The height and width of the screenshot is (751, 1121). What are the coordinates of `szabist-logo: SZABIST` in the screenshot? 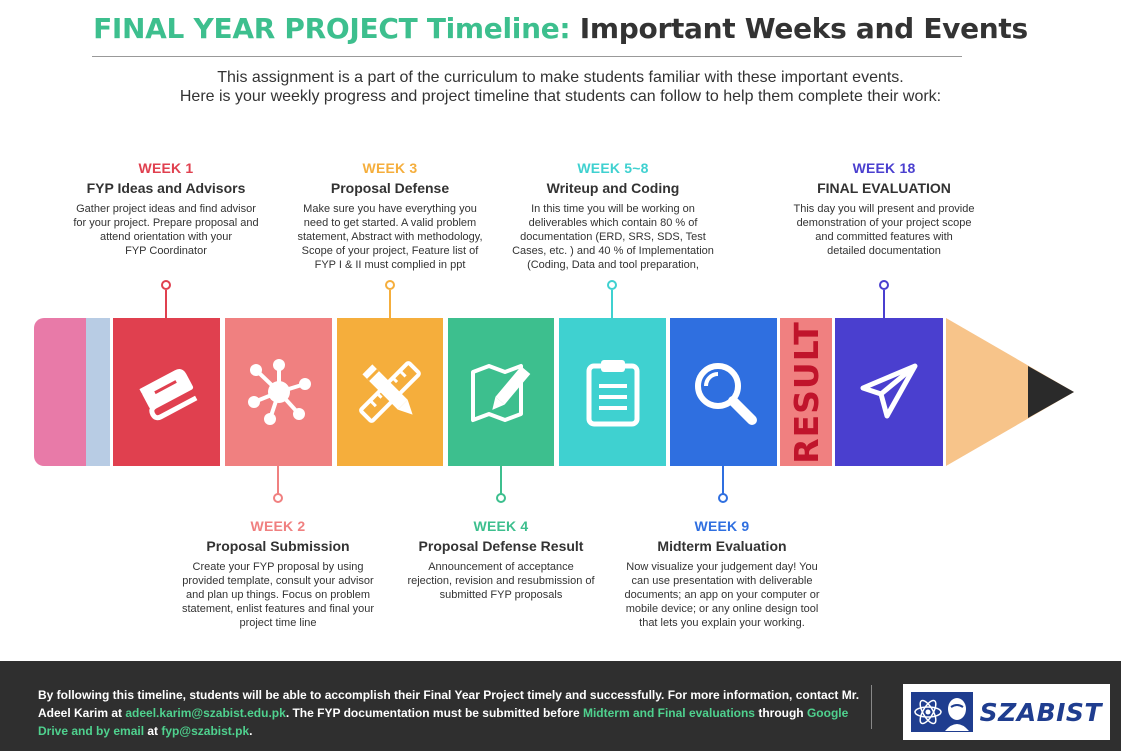 It's located at (1006, 712).